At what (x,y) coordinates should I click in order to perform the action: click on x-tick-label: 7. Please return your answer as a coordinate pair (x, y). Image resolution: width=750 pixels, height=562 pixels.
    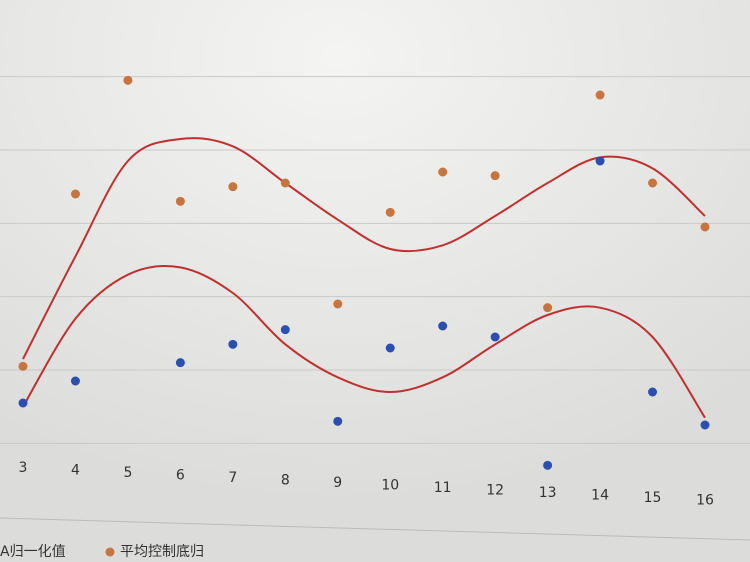
    Looking at the image, I should click on (232, 478).